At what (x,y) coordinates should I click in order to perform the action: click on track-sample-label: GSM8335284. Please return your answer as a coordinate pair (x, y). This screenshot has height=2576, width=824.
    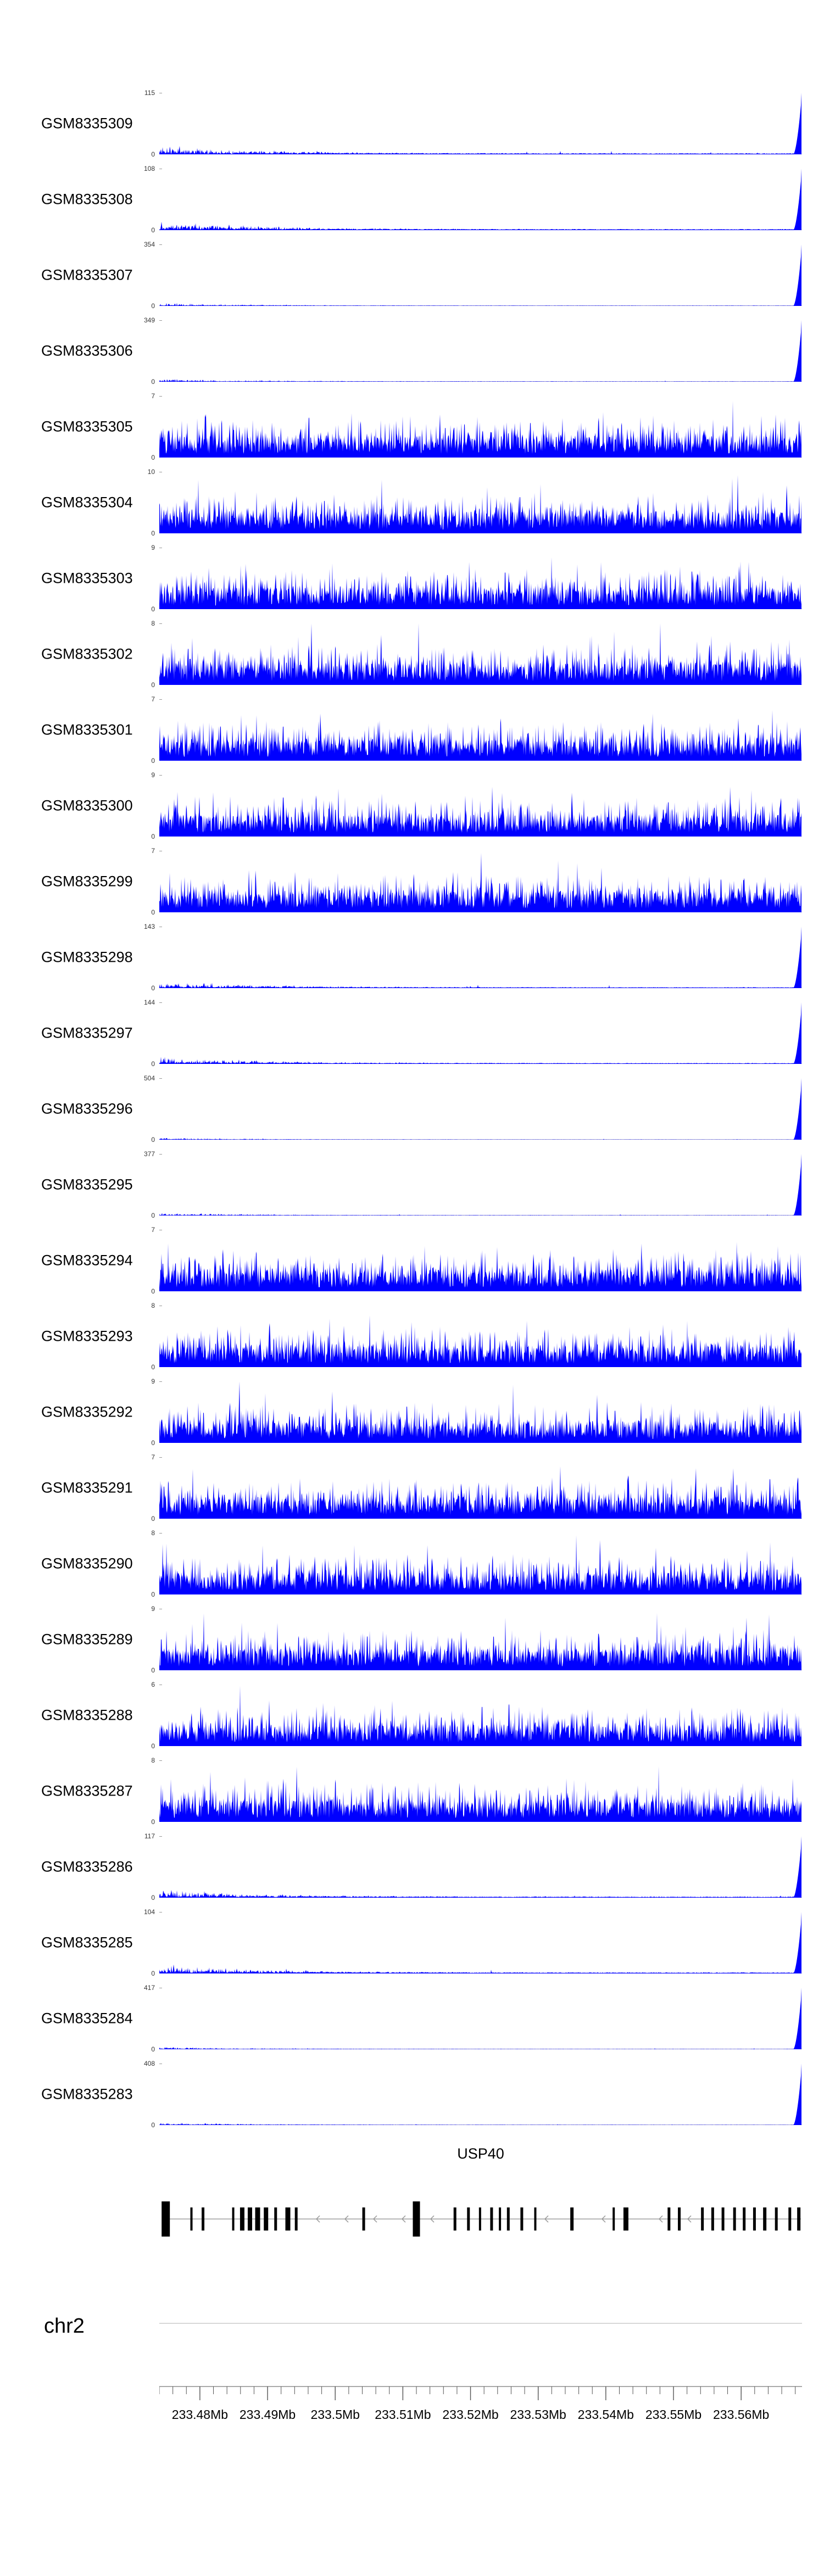
    Looking at the image, I should click on (87, 2018).